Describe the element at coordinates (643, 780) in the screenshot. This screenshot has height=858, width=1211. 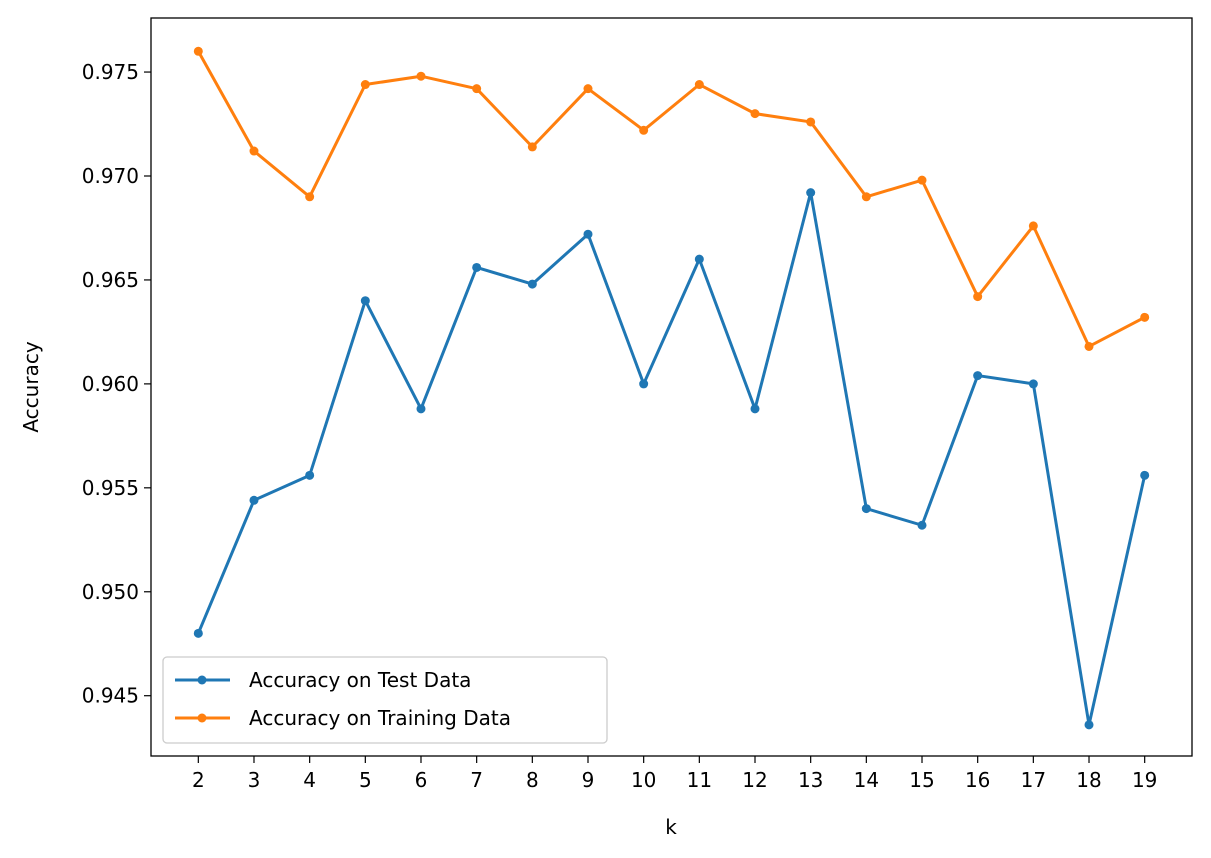
I see `x-tick-label: 10` at that location.